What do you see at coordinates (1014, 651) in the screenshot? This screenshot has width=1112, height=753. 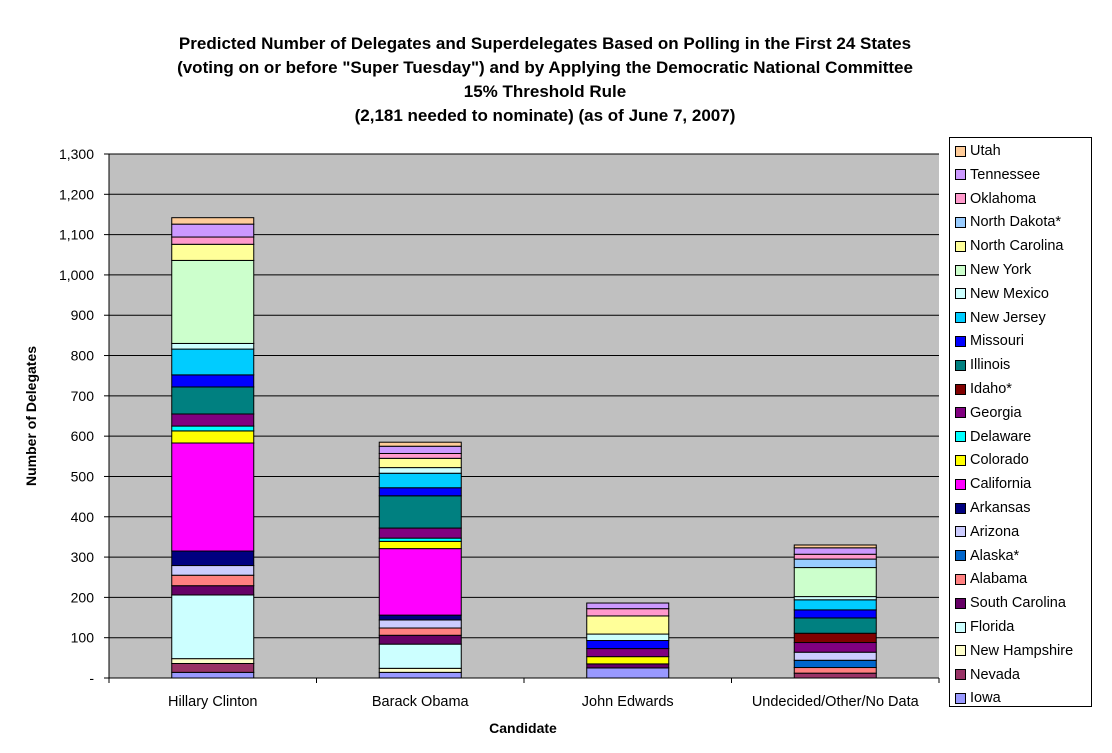 I see `legend-item: New Hampshire` at bounding box center [1014, 651].